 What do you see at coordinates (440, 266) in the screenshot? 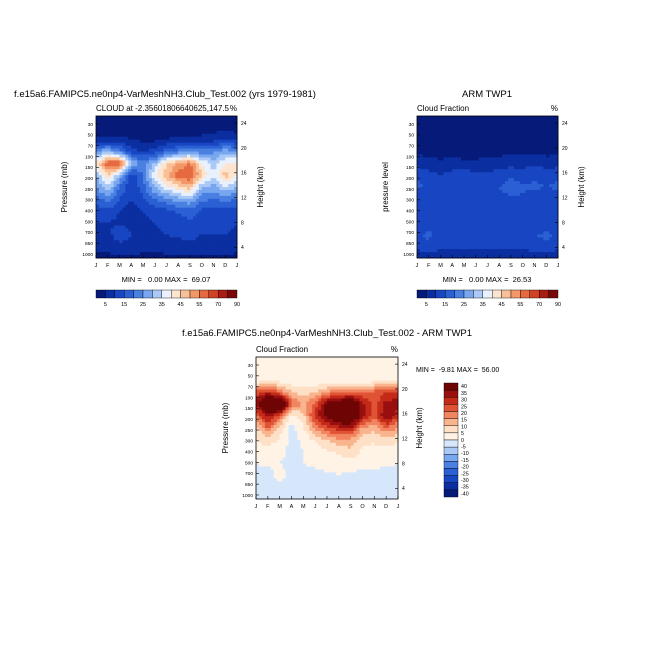
I see `x-tick-label: M` at bounding box center [440, 266].